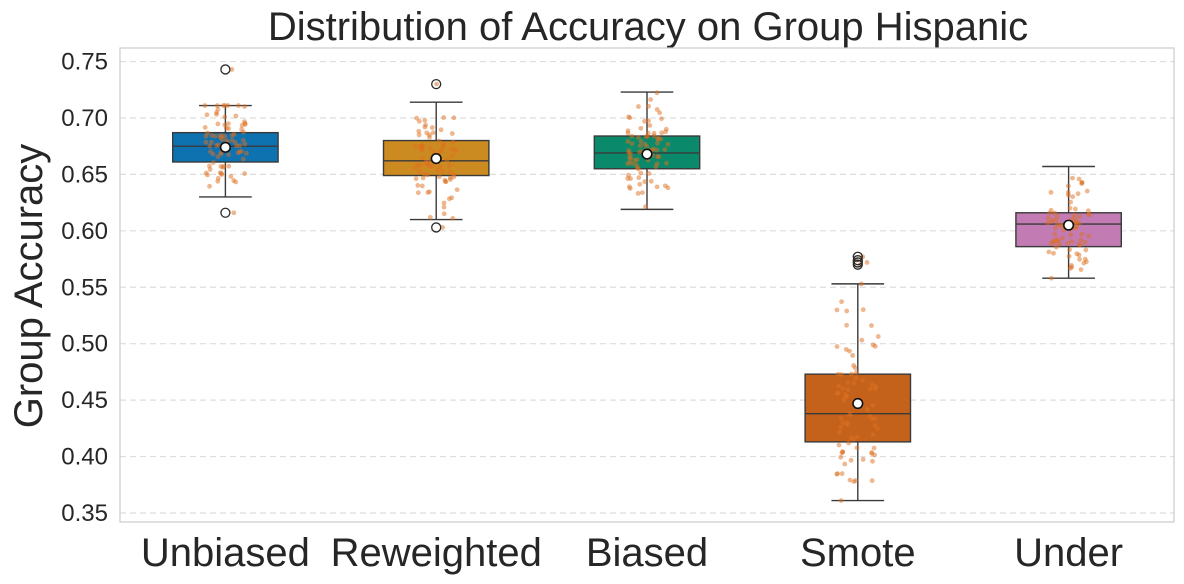 The width and height of the screenshot is (1184, 584). What do you see at coordinates (84, 287) in the screenshot?
I see `y-tick-label: 0.55` at bounding box center [84, 287].